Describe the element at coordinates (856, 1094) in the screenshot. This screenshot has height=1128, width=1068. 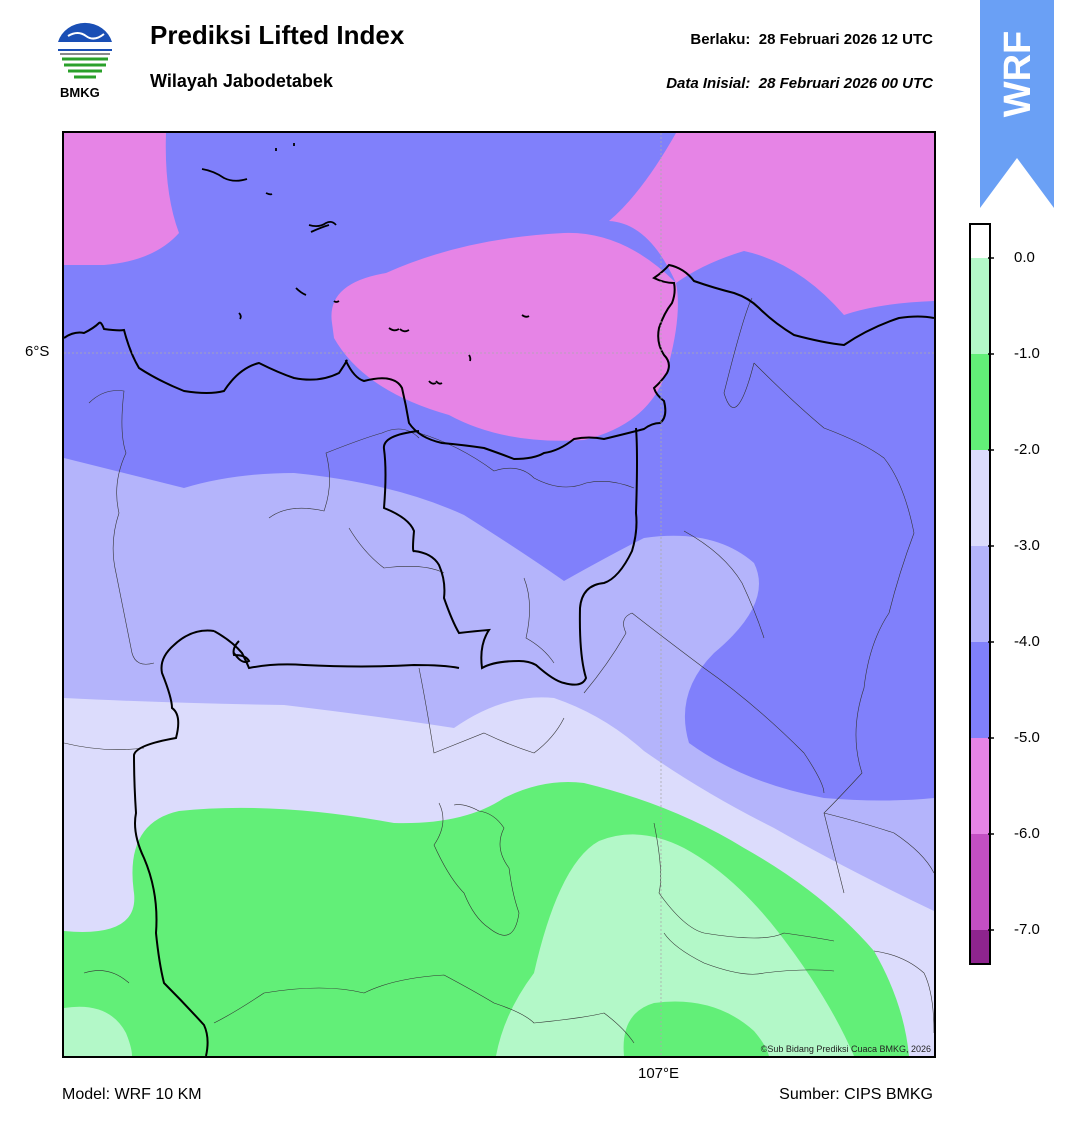
I see `source-info: Sumber: CIPS BMKG` at that location.